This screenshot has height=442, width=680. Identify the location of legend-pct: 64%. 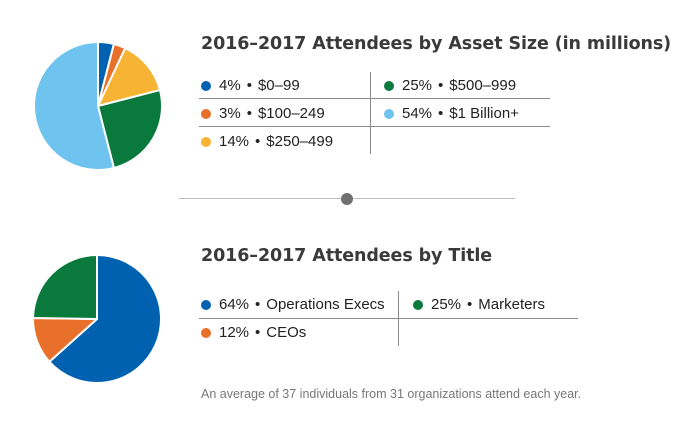
(234, 304).